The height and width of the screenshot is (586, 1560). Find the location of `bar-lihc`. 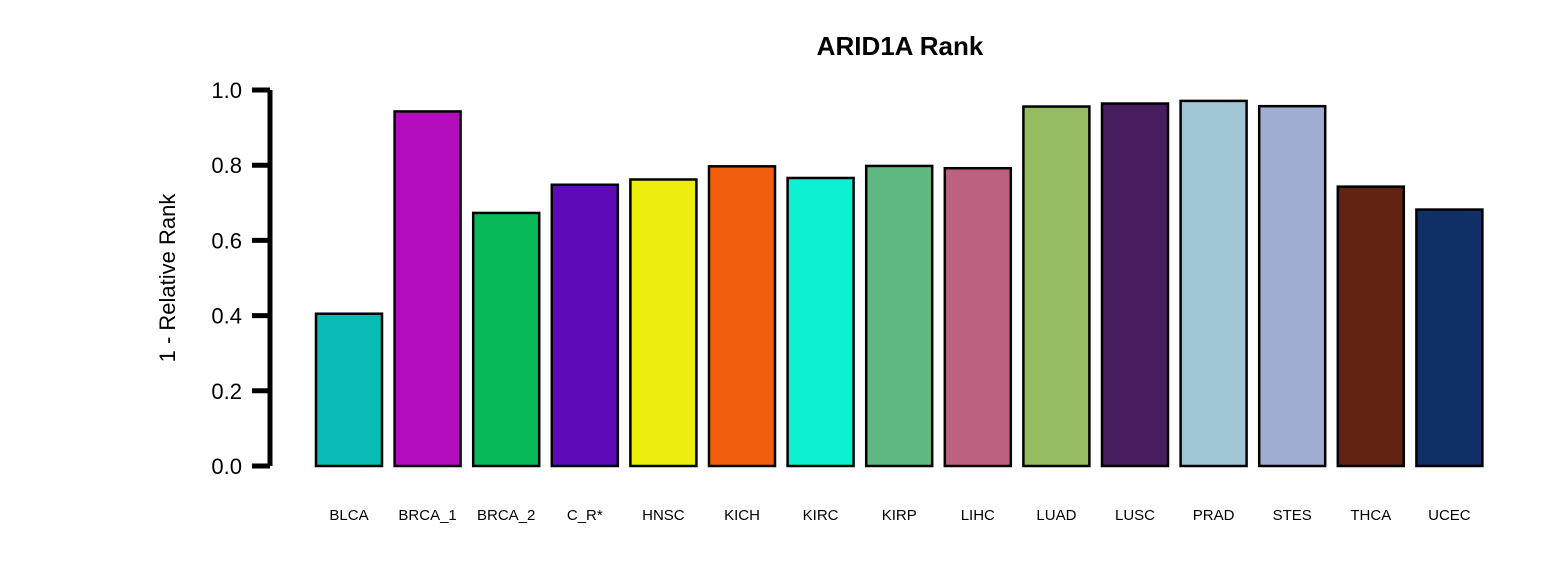

bar-lihc is located at coordinates (978, 317).